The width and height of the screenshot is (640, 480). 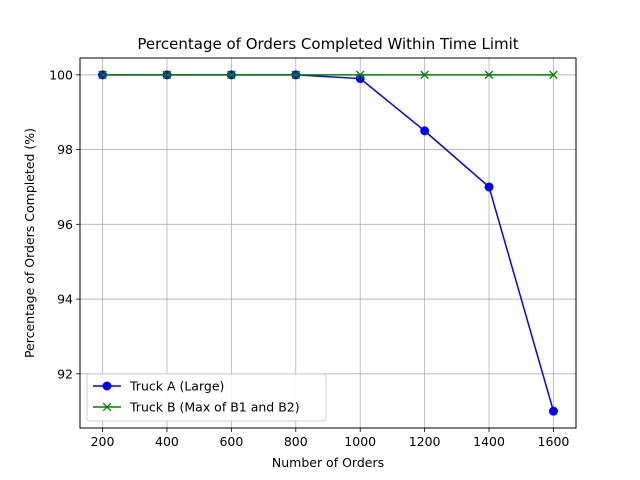 What do you see at coordinates (103, 441) in the screenshot?
I see `x-tick-label: 200` at bounding box center [103, 441].